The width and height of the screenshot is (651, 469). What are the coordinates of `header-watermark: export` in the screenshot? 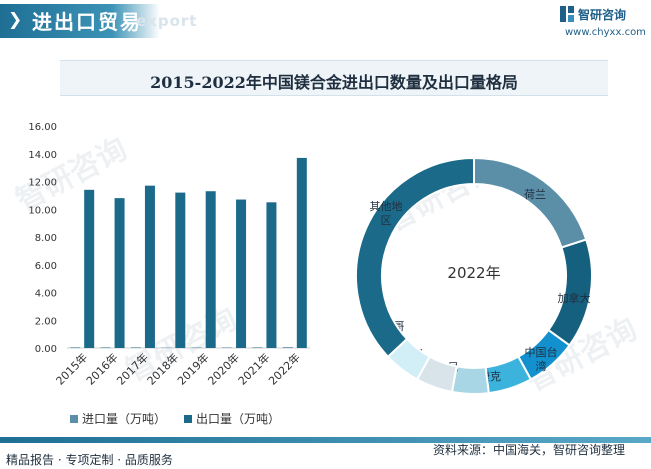 It's located at (167, 21).